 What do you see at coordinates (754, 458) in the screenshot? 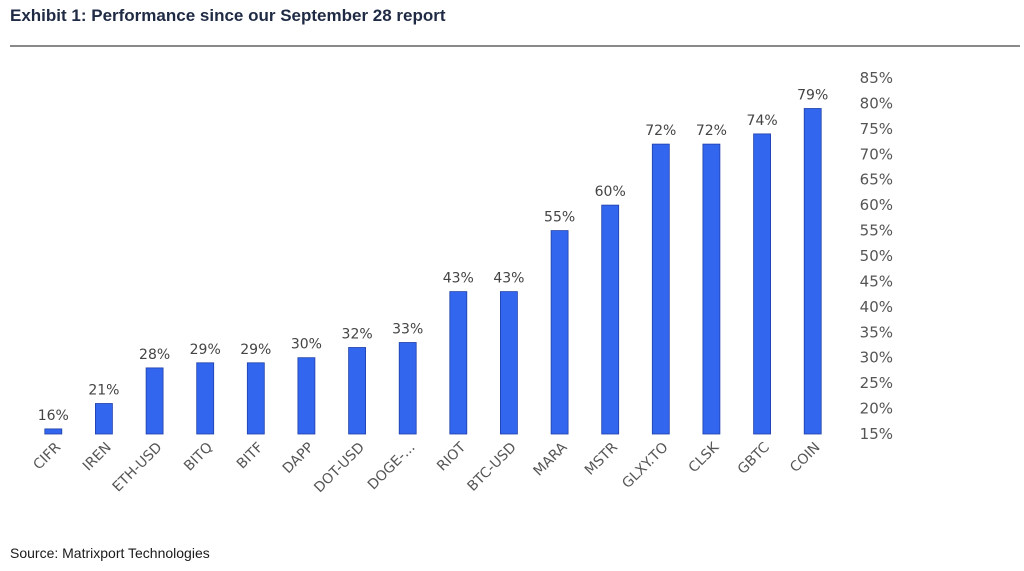
I see `category-label: GBTC` at bounding box center [754, 458].